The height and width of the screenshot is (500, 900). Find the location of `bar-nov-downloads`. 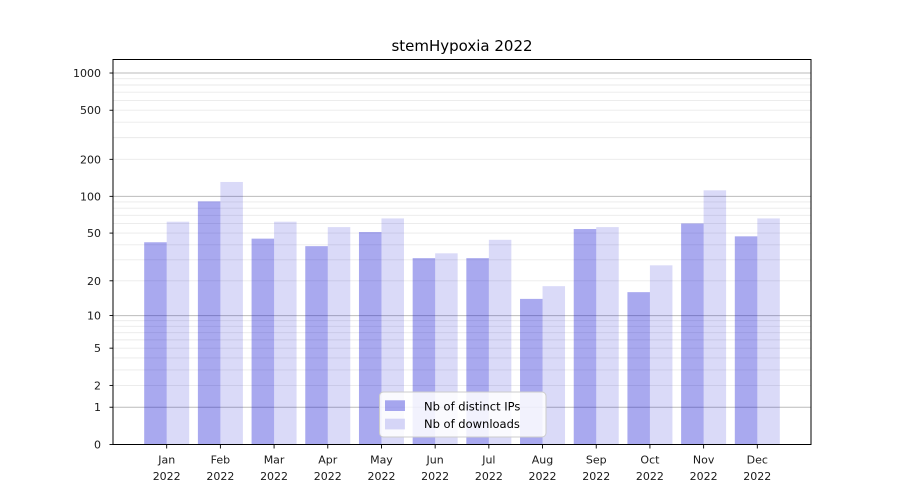

bar-nov-downloads is located at coordinates (715, 317).